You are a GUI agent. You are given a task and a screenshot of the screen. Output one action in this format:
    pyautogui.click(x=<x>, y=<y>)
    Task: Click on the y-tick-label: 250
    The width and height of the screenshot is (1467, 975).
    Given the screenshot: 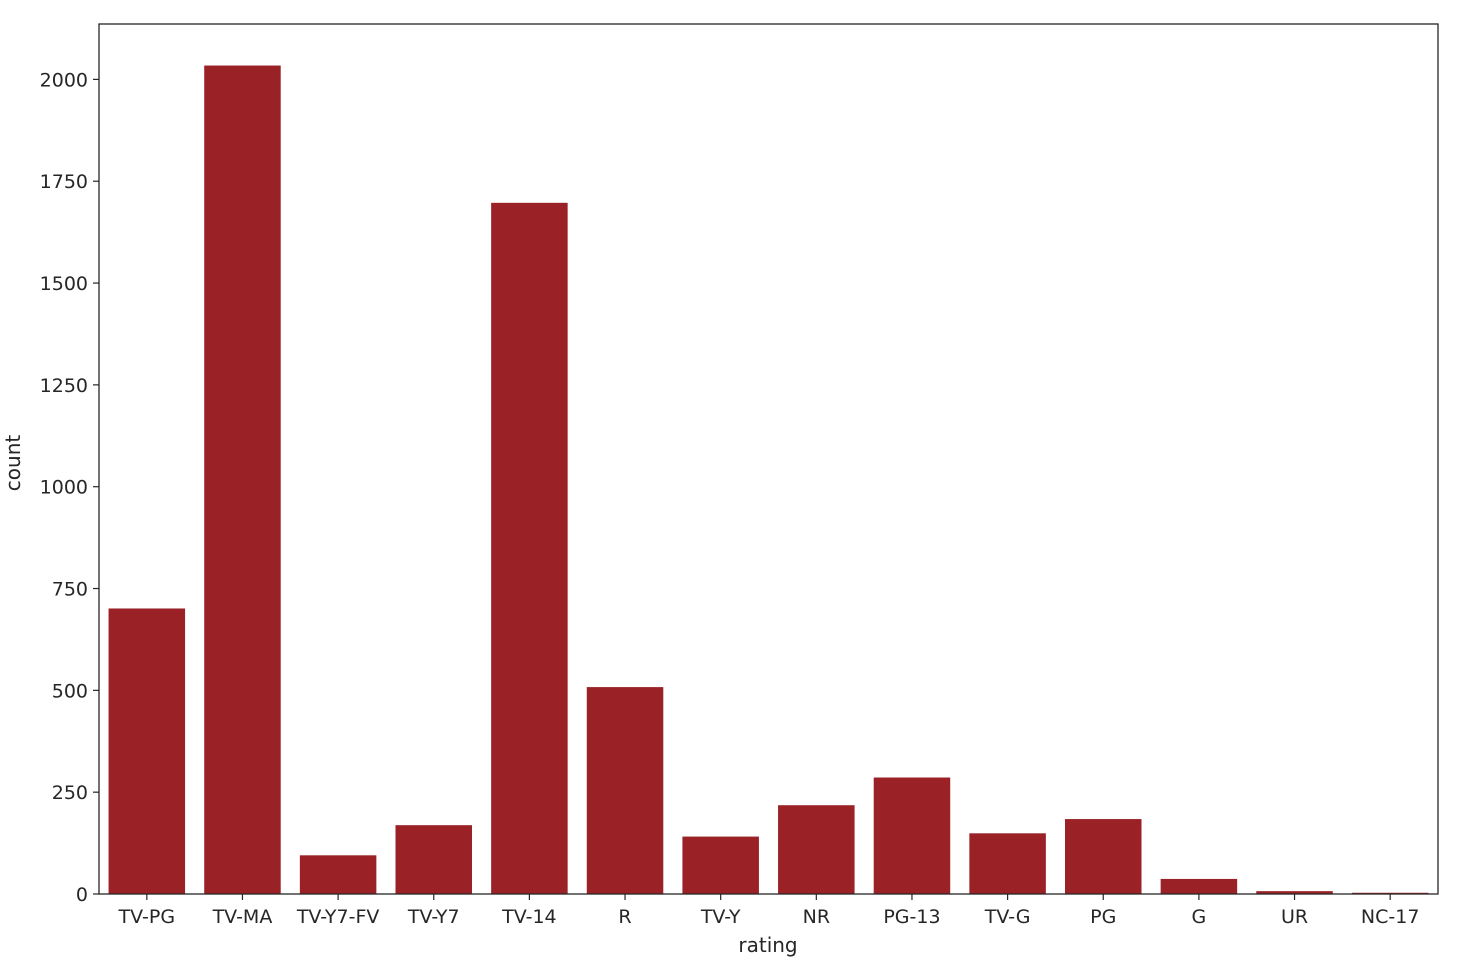 What is the action you would take?
    pyautogui.click(x=70, y=793)
    